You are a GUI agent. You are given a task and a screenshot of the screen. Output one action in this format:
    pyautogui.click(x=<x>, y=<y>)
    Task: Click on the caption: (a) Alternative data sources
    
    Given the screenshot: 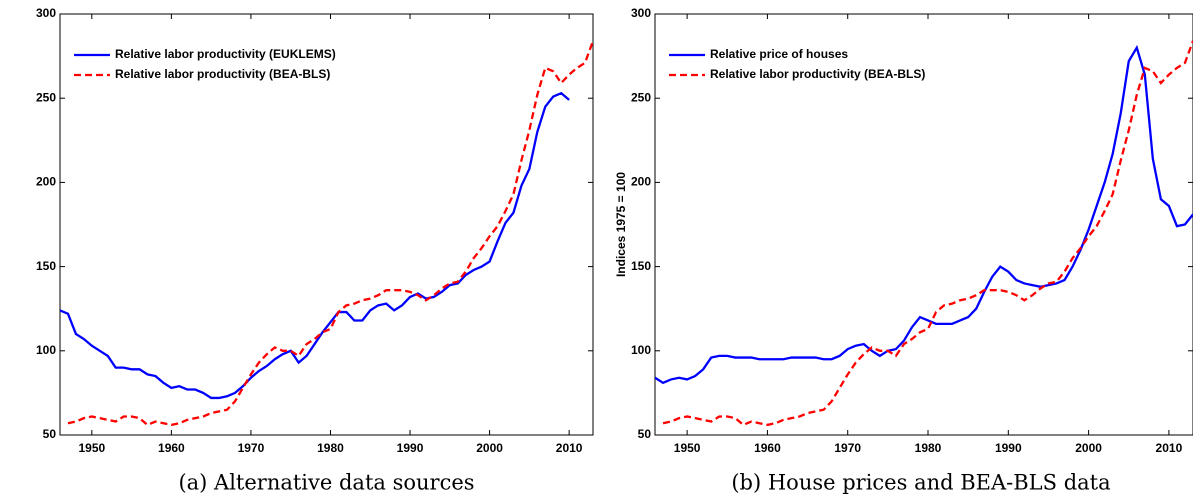 What is the action you would take?
    pyautogui.click(x=326, y=483)
    